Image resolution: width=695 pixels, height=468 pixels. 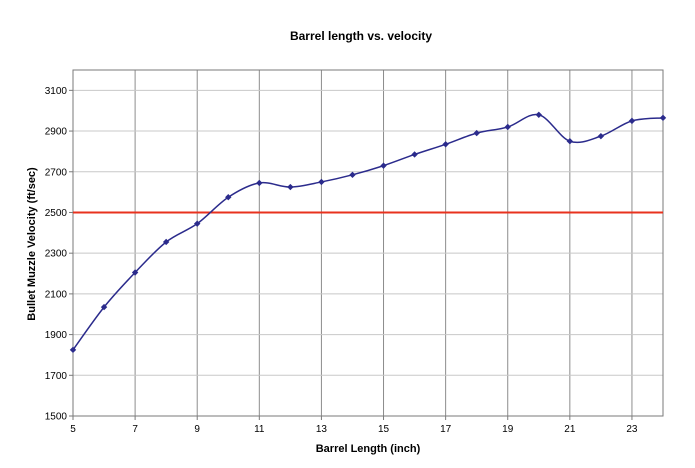 I want to click on y-tick-label: 2900, so click(x=56, y=132).